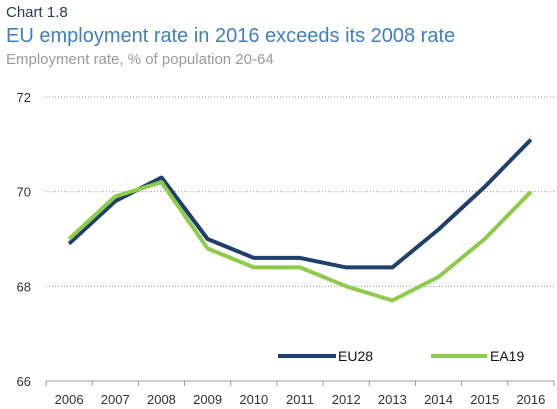  Describe the element at coordinates (140, 59) in the screenshot. I see `chart-subtitle: Employment rate, % of population 20-64` at that location.